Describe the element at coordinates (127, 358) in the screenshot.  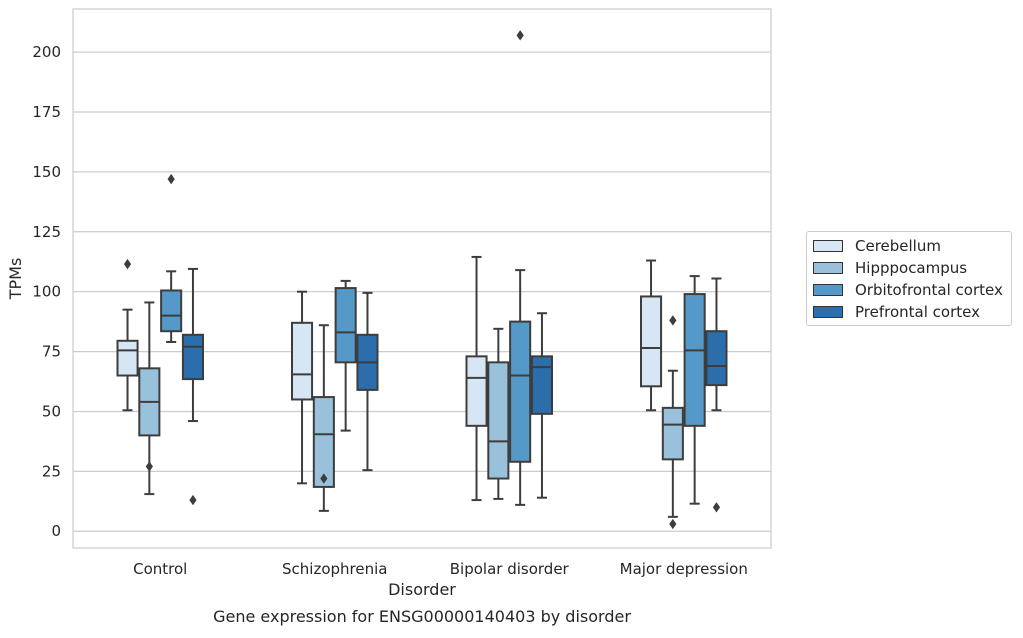
I see `box-cerebellum-control-iqr` at that location.